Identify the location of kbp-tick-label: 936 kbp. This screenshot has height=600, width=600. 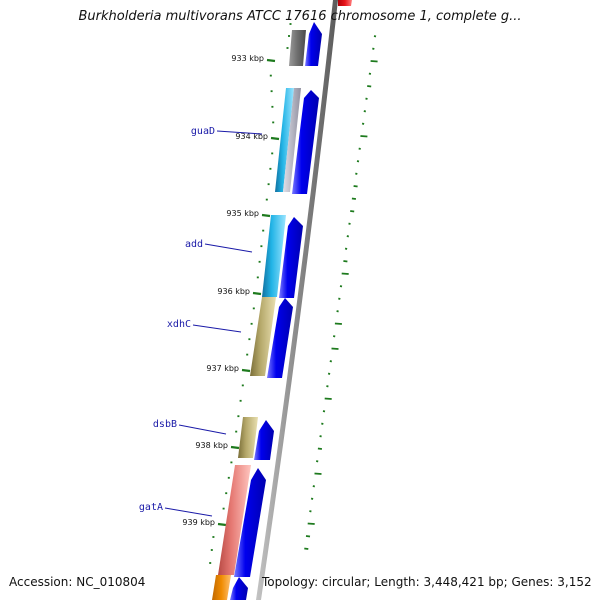
(233, 291).